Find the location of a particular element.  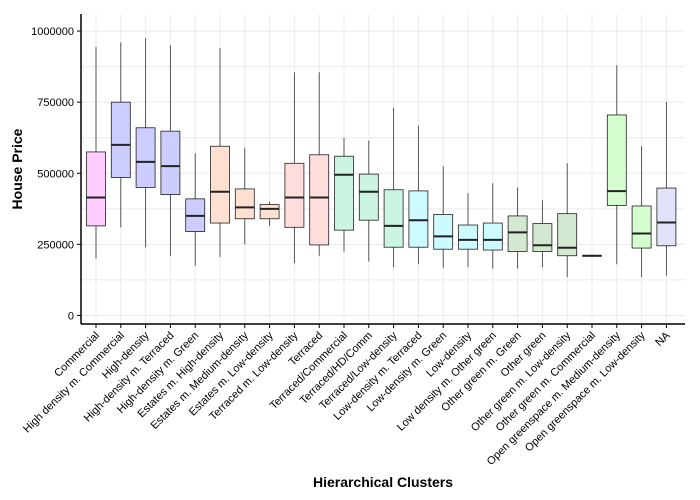

y-tick-label: 250000 is located at coordinates (55, 245).